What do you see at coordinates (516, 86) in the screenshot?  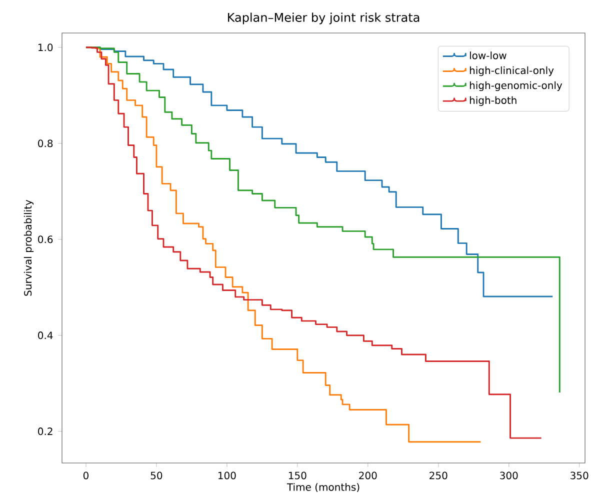 I see `legend-label: high-genomic-only` at bounding box center [516, 86].